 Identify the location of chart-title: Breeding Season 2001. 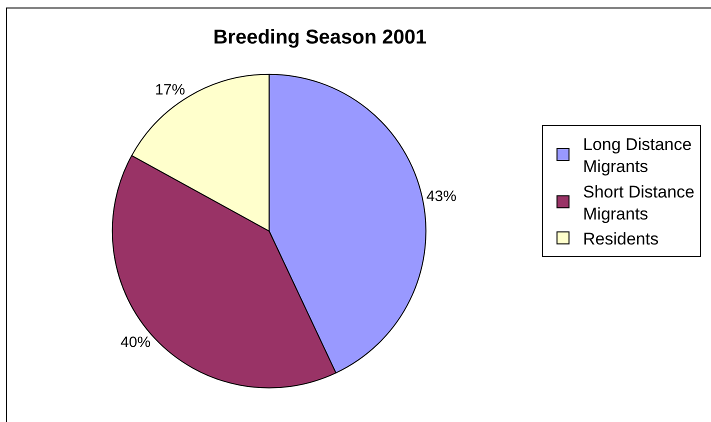
(320, 37).